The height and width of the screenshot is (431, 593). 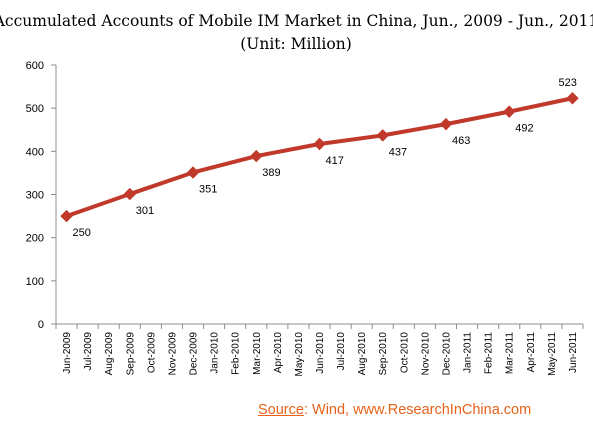 I want to click on x-tick-label: Feb-2010, so click(x=236, y=353).